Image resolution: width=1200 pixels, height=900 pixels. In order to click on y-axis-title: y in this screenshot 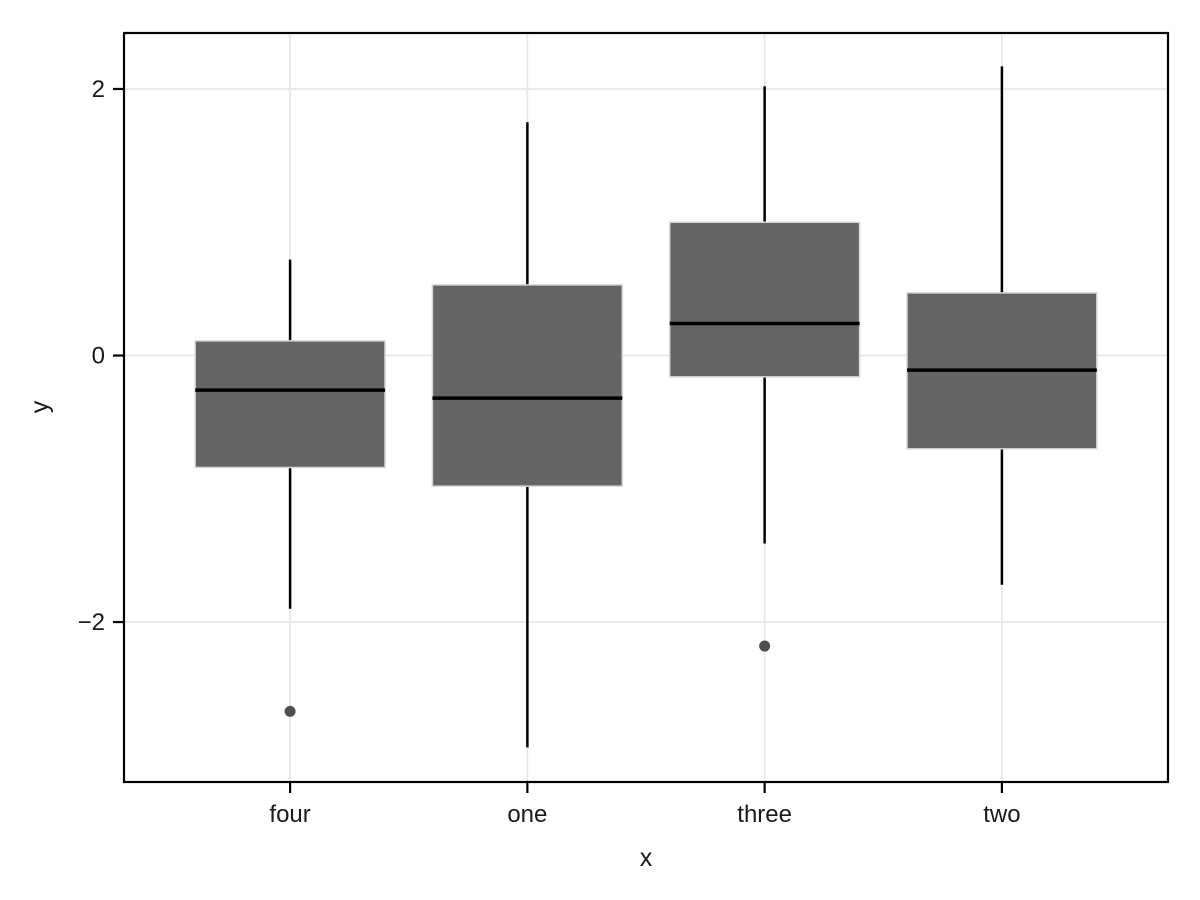, I will do `click(40, 406)`.